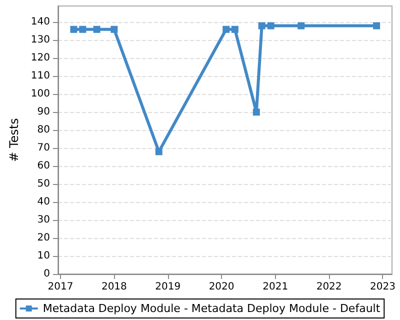 The image size is (400, 320). What do you see at coordinates (43, 202) in the screenshot?
I see `y-tick-label: 40` at bounding box center [43, 202].